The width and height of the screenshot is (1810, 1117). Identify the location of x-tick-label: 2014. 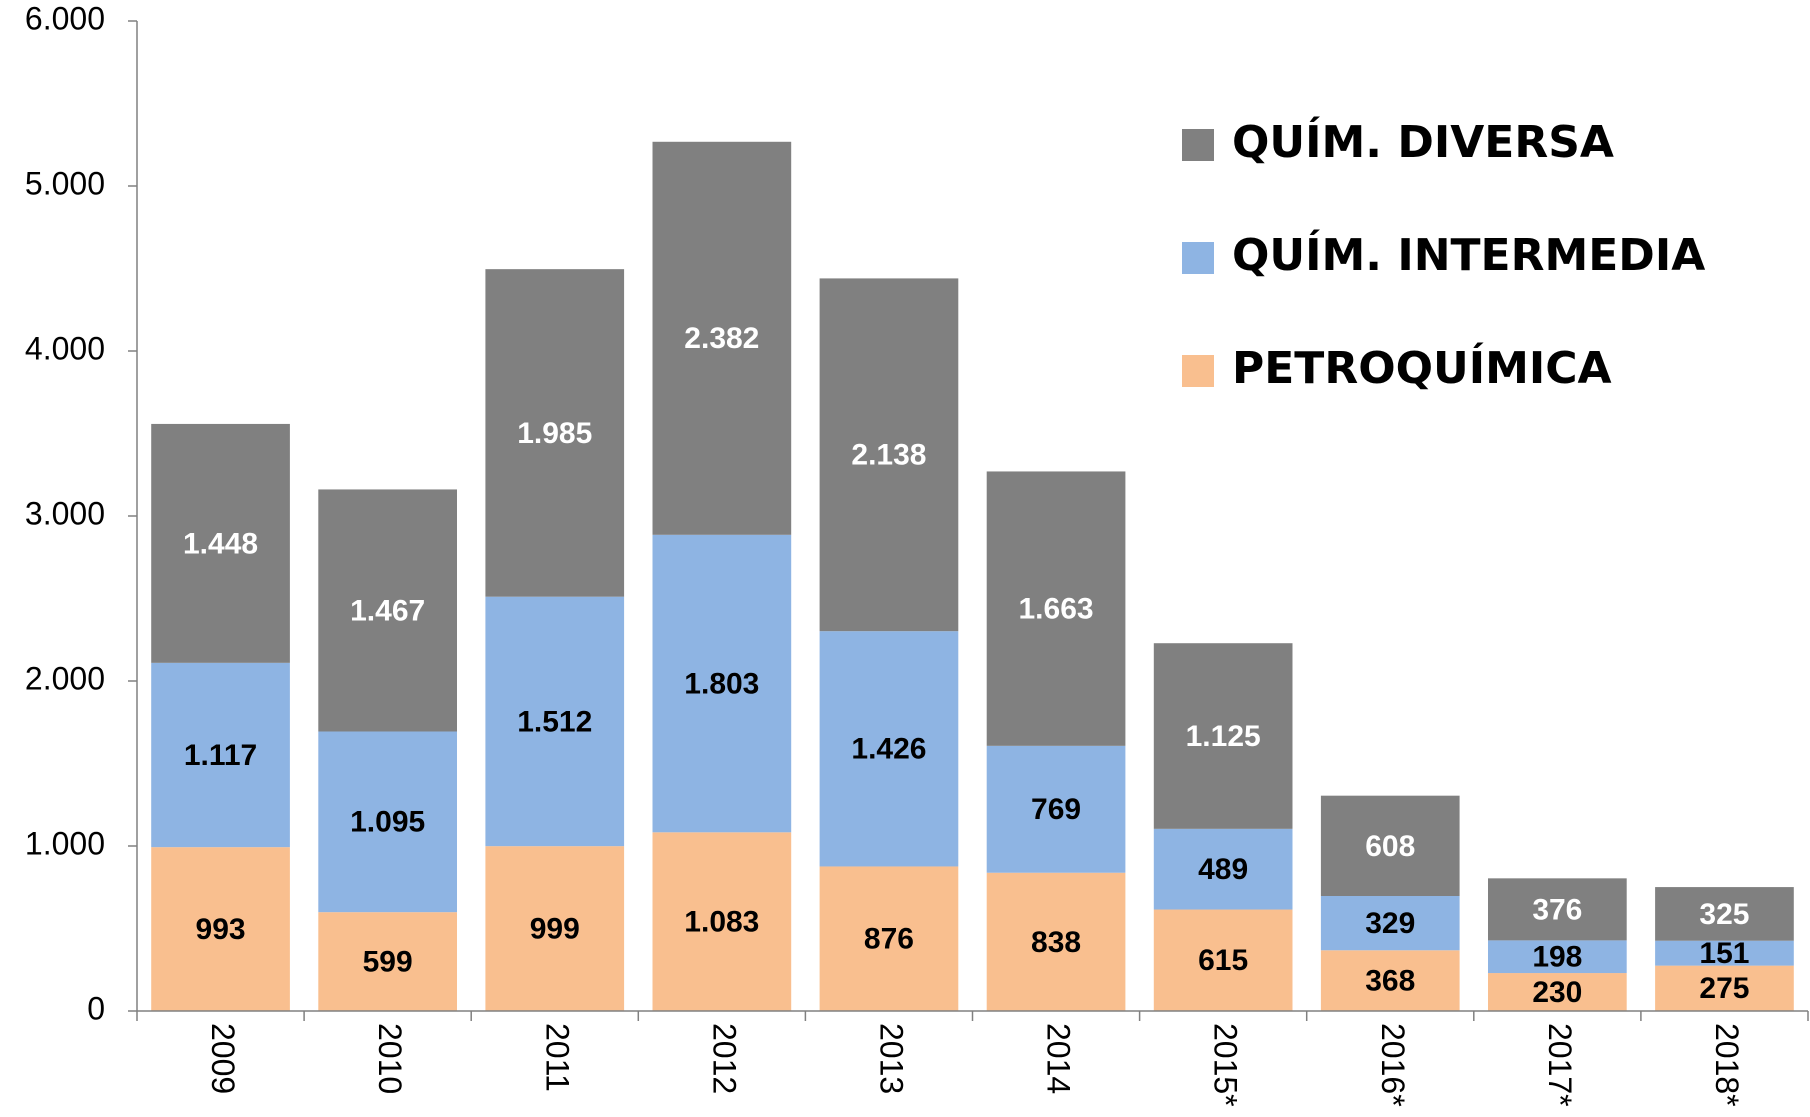
(1059, 1058).